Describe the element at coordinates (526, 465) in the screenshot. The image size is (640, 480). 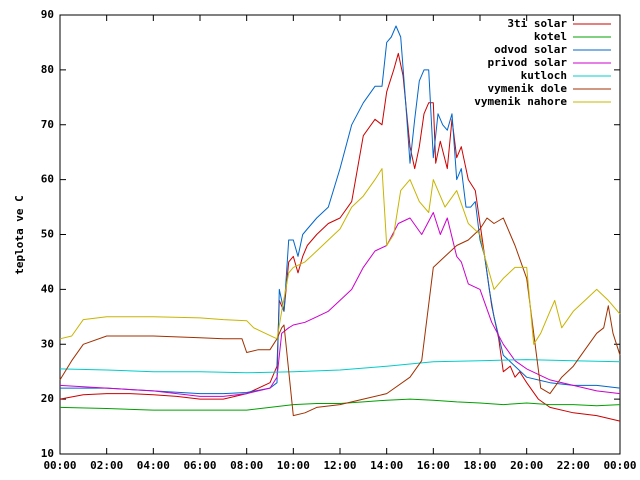
I see `x-tick-label: 20:00` at that location.